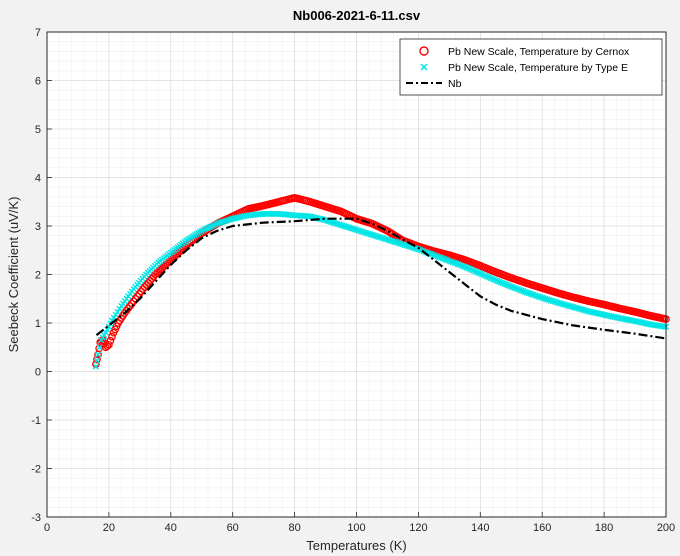 This screenshot has height=556, width=680. What do you see at coordinates (41, 275) in the screenshot?
I see `y-axis-ticks: -3 -2 -1 0 1 2 3 4 5 6 7` at bounding box center [41, 275].